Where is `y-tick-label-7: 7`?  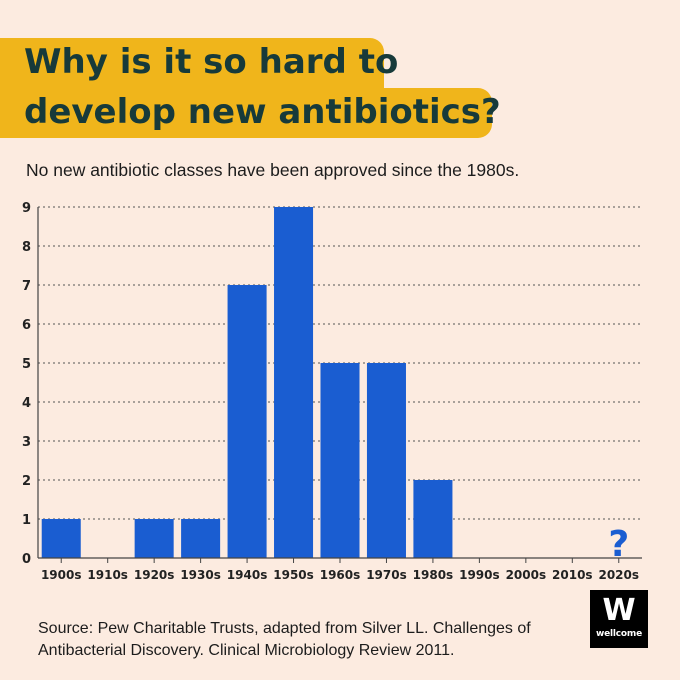 y-tick-label-7: 7 is located at coordinates (26, 286).